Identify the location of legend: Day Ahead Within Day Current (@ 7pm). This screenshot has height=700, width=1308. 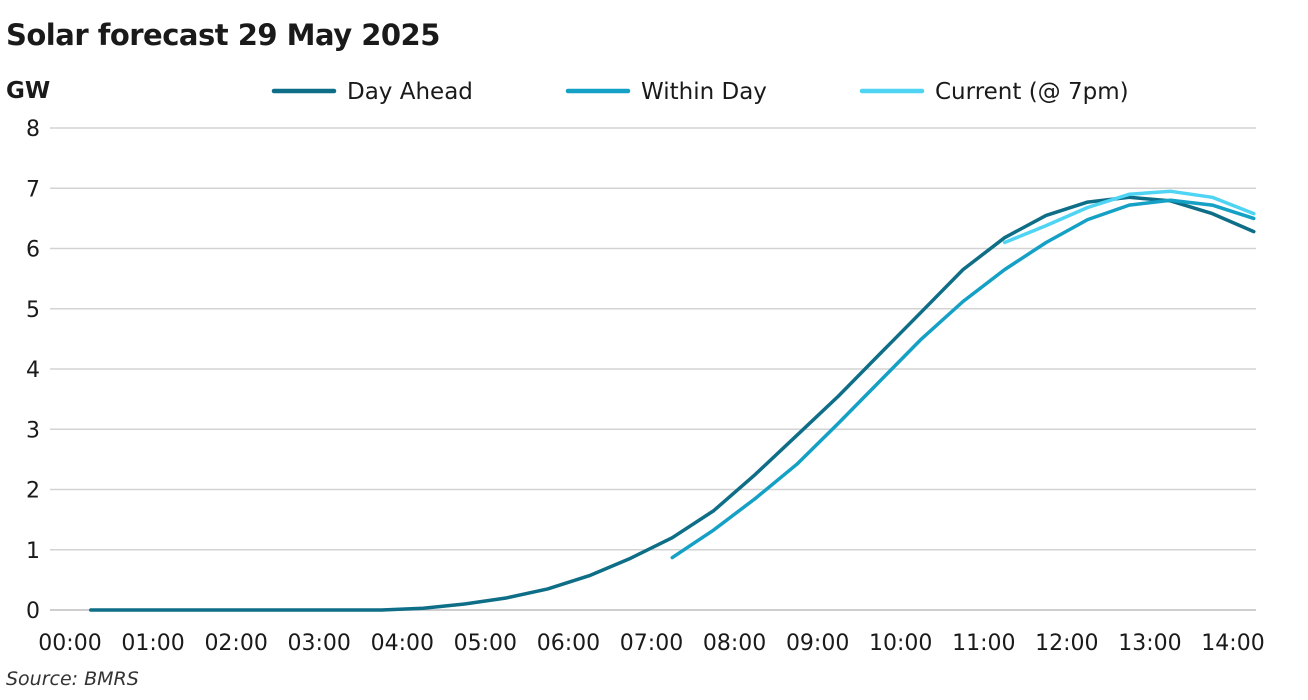
(700, 92).